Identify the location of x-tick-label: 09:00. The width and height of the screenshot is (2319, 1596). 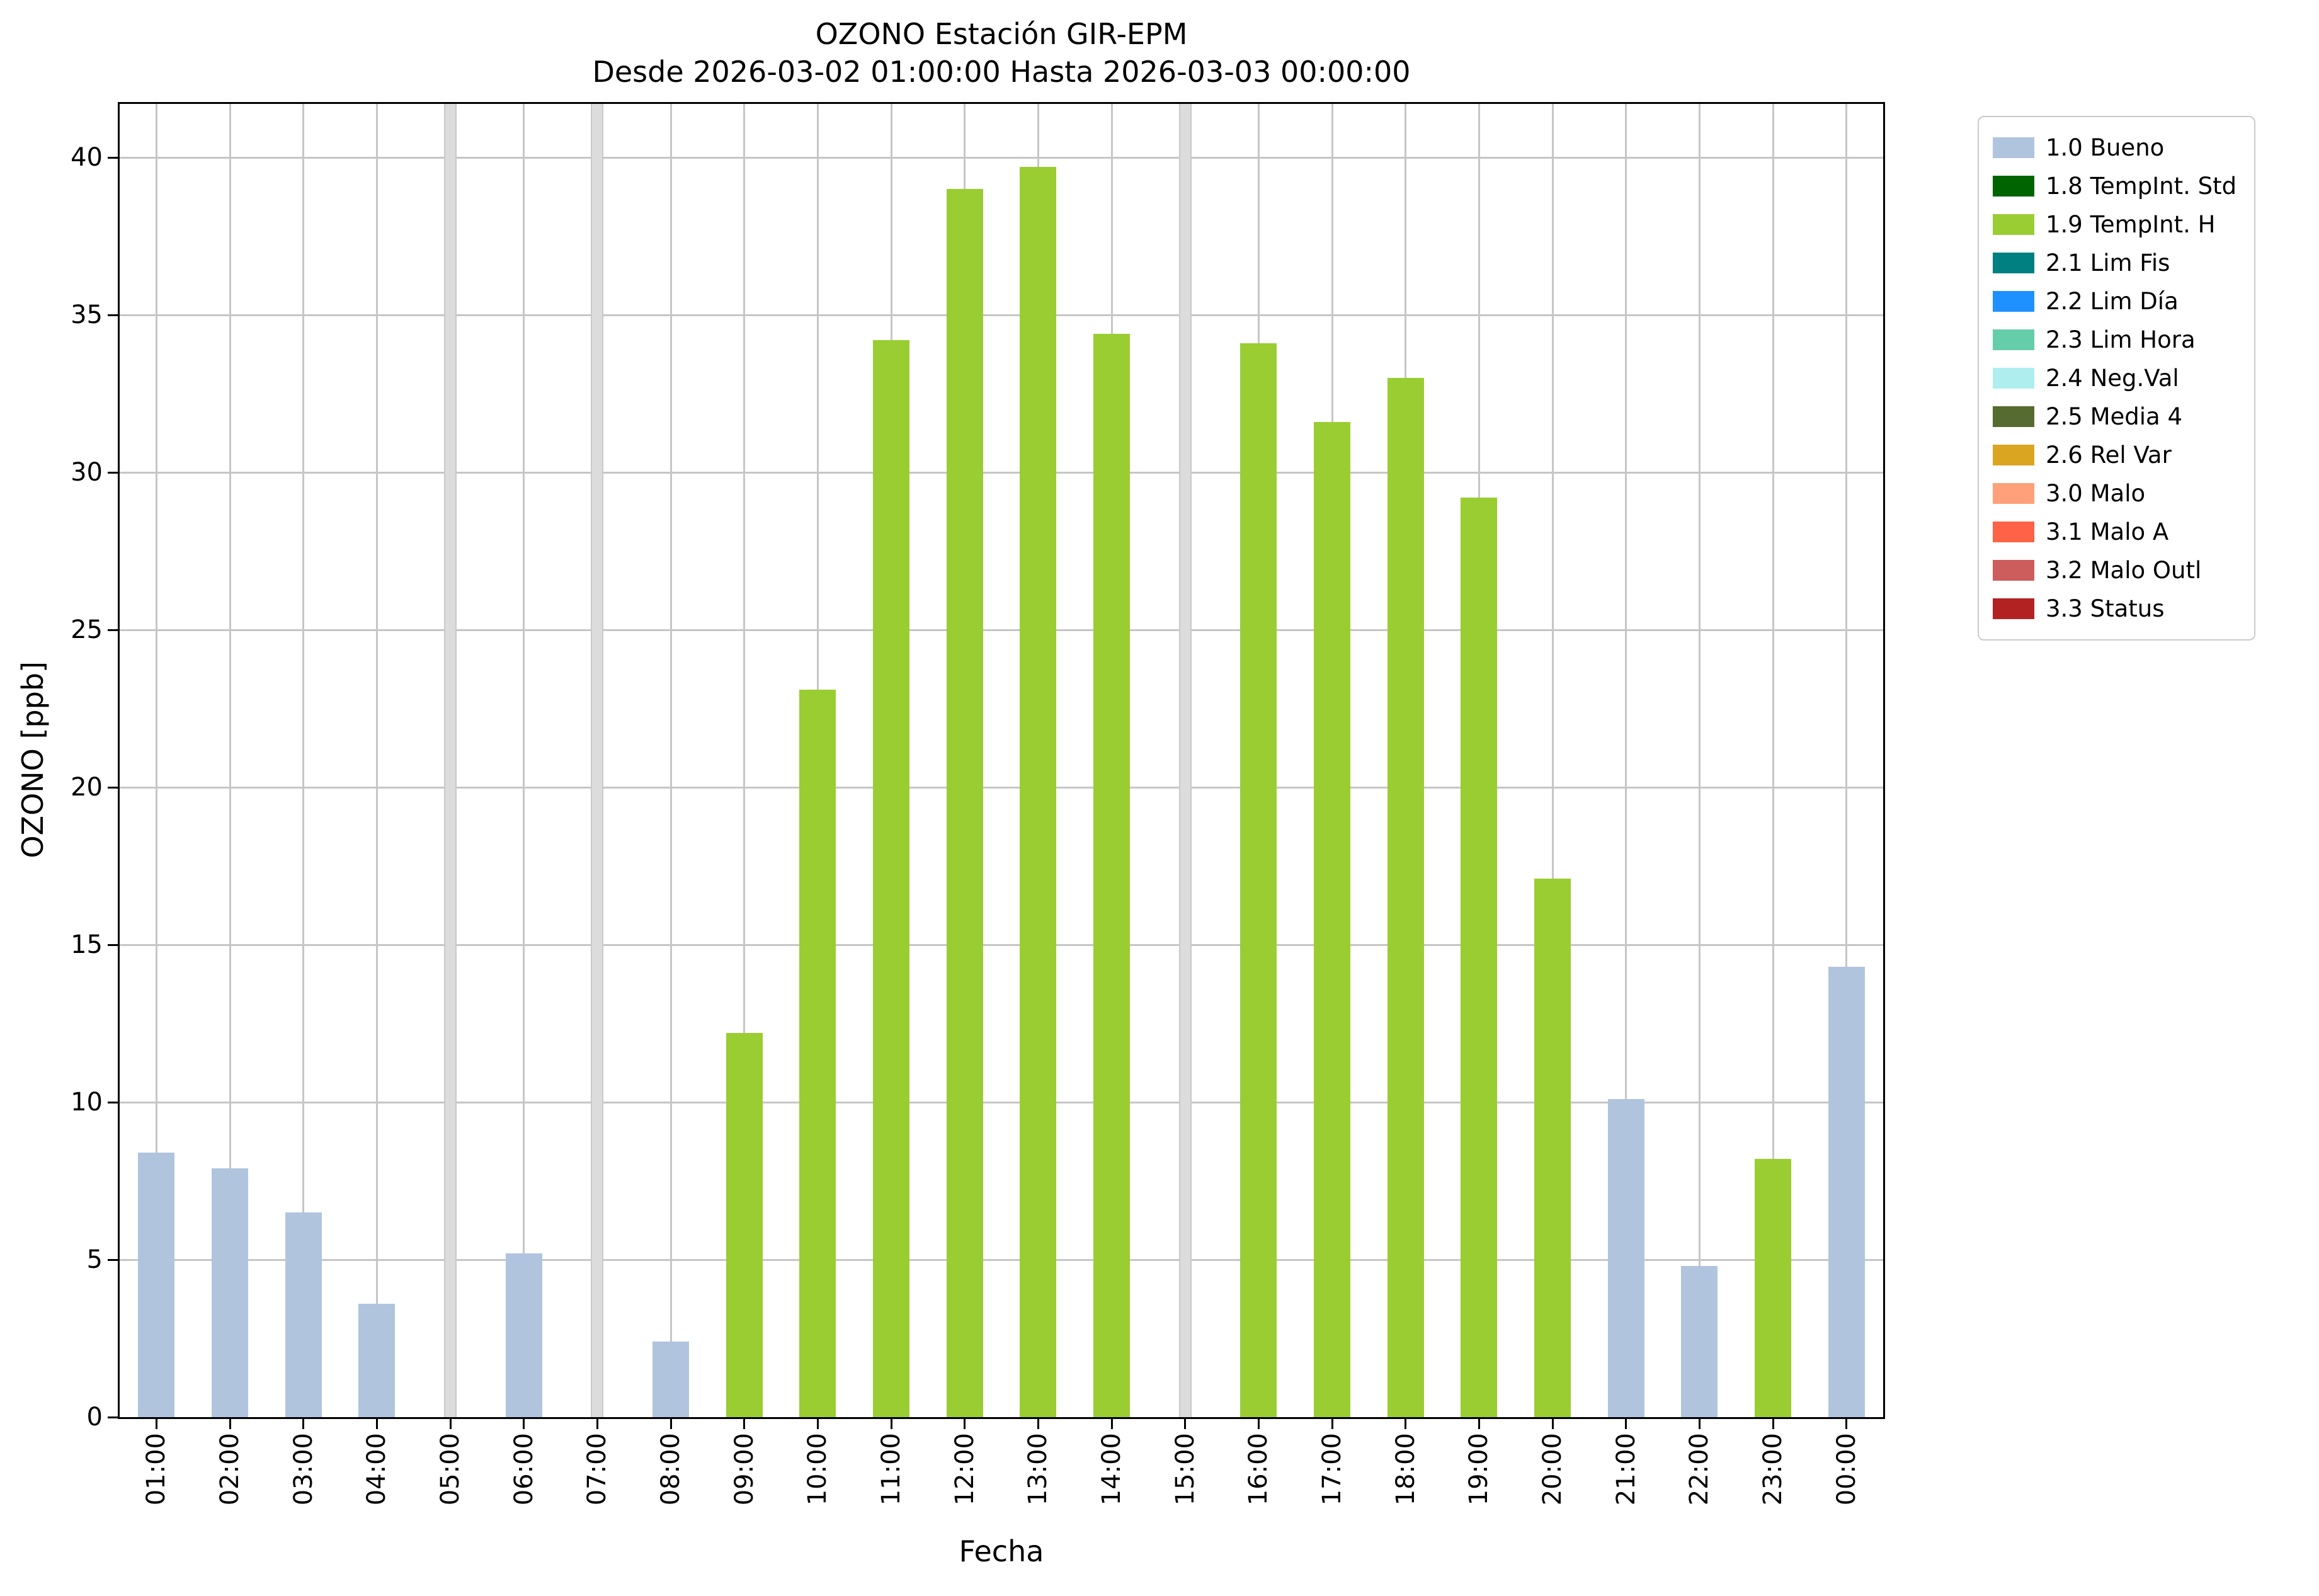
(744, 1469).